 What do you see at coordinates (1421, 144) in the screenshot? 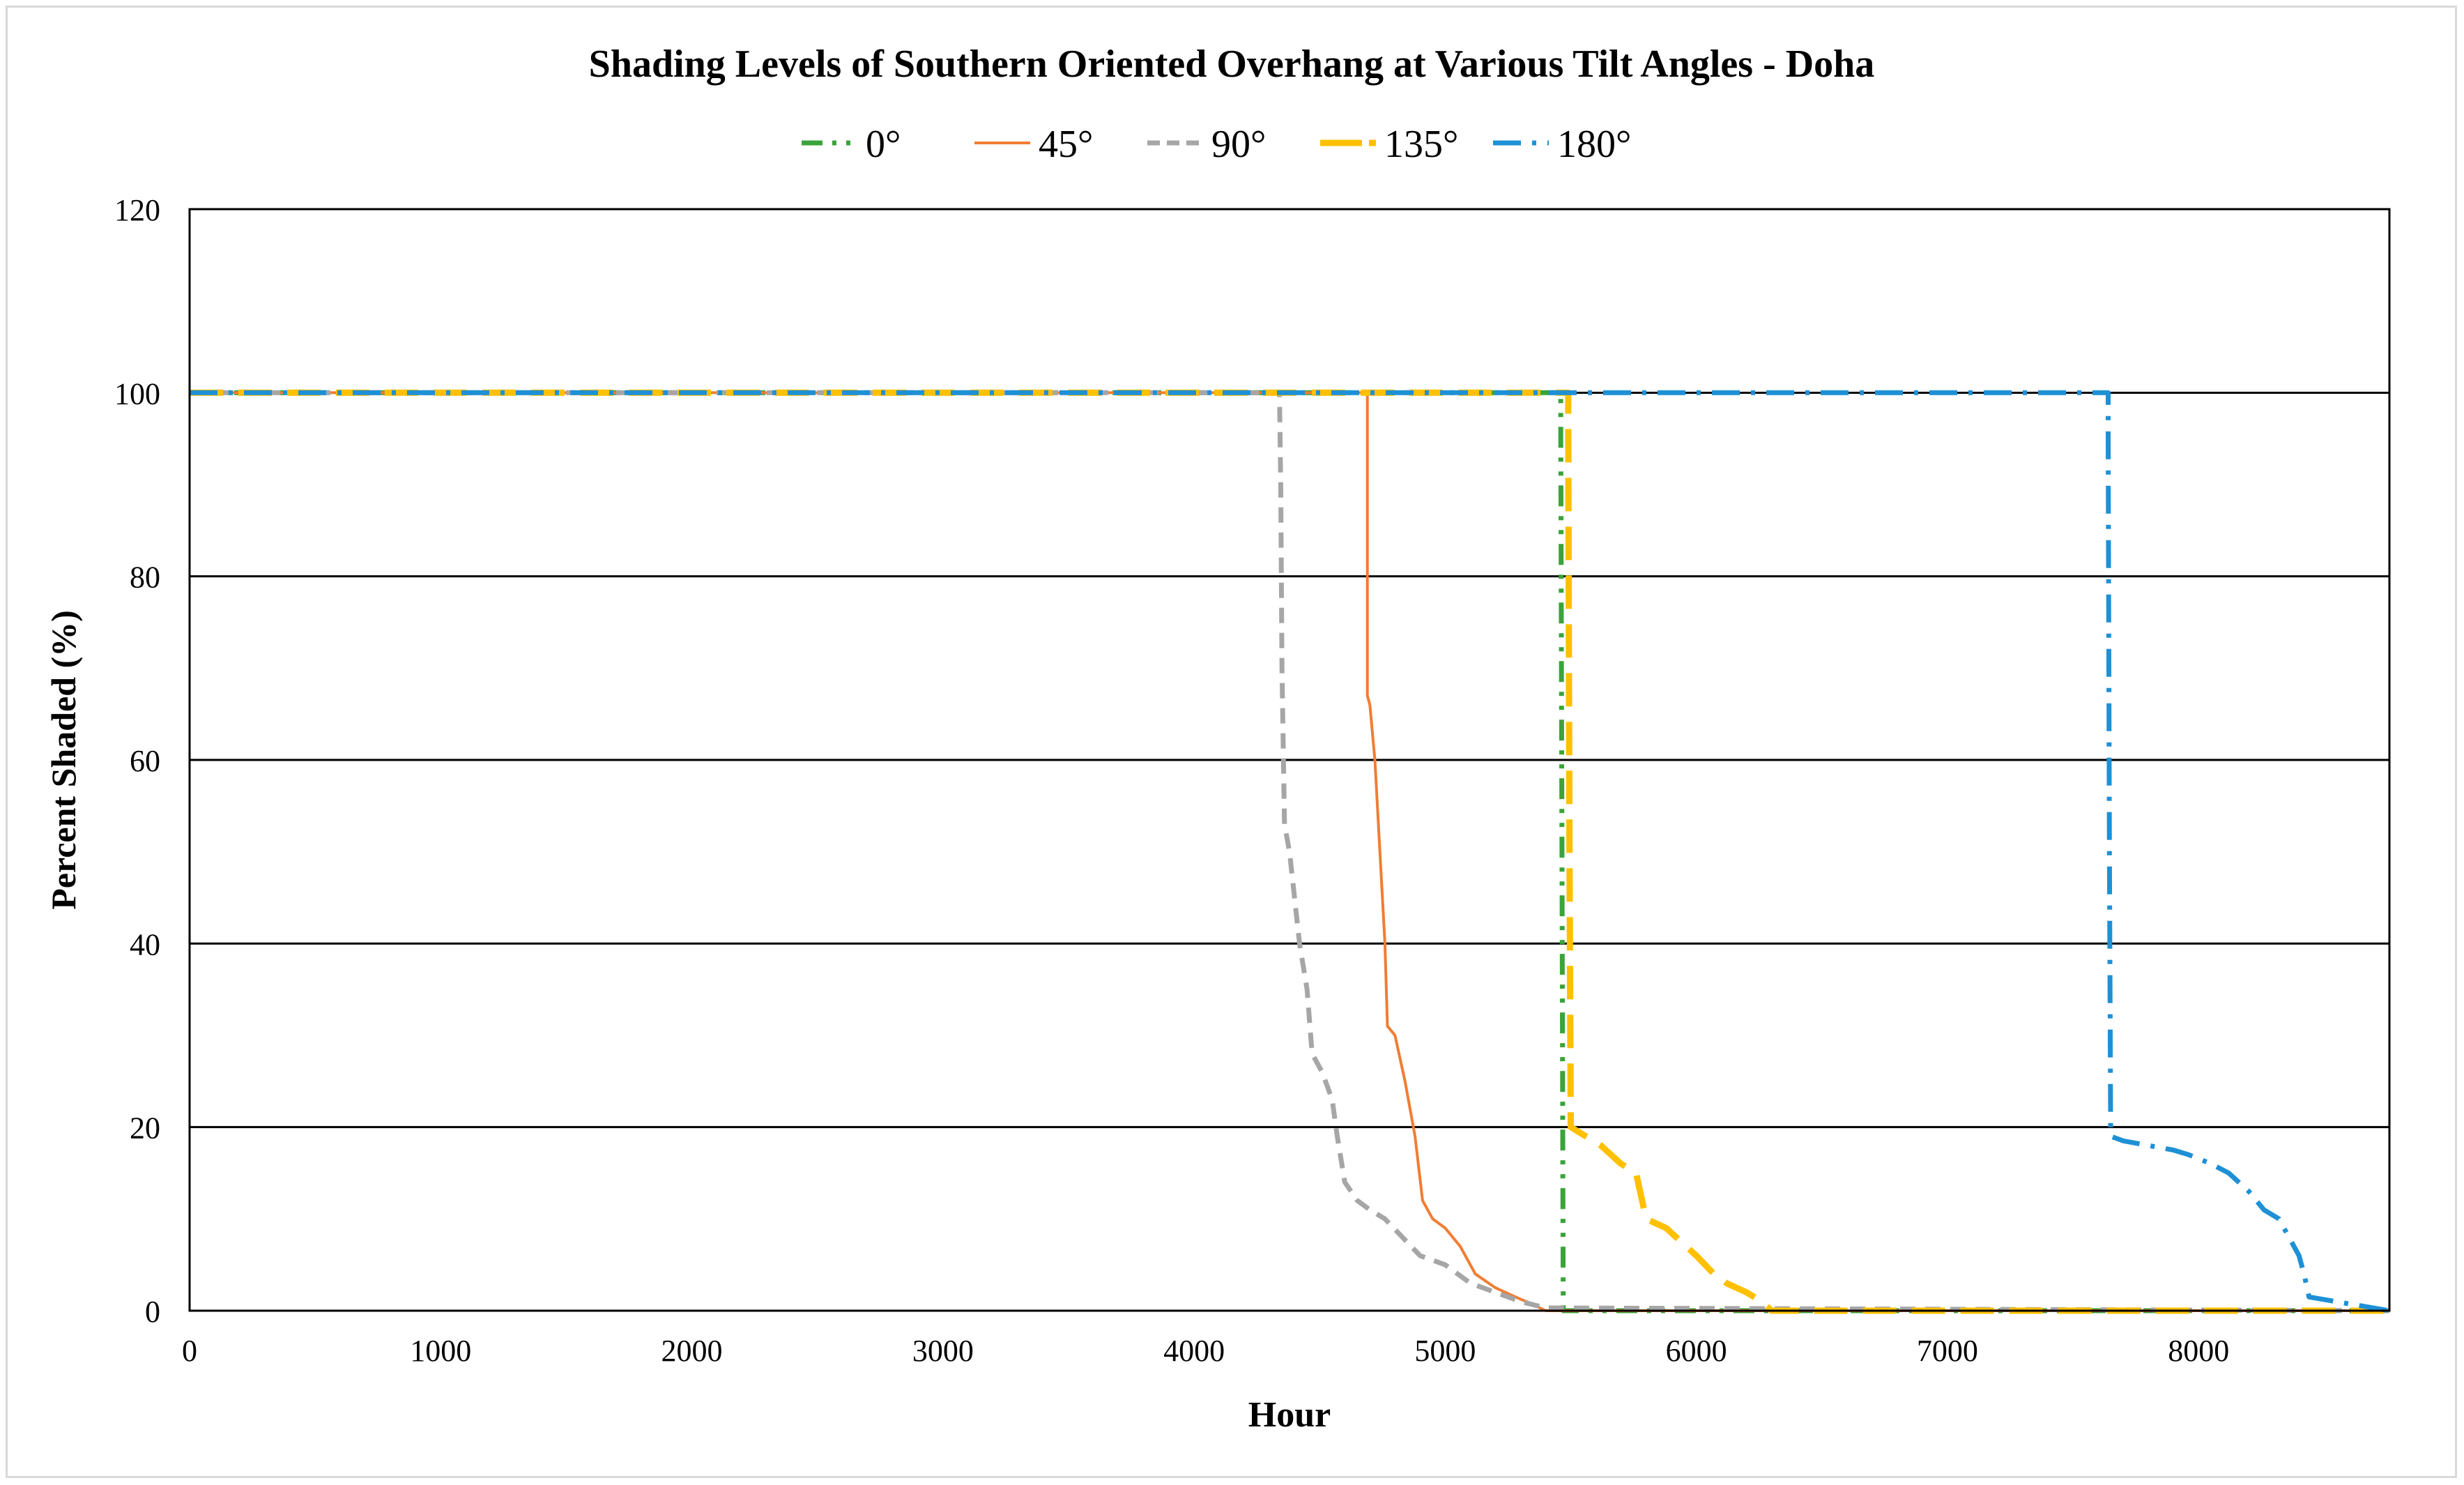
I see `legend-label-3: 135°` at bounding box center [1421, 144].